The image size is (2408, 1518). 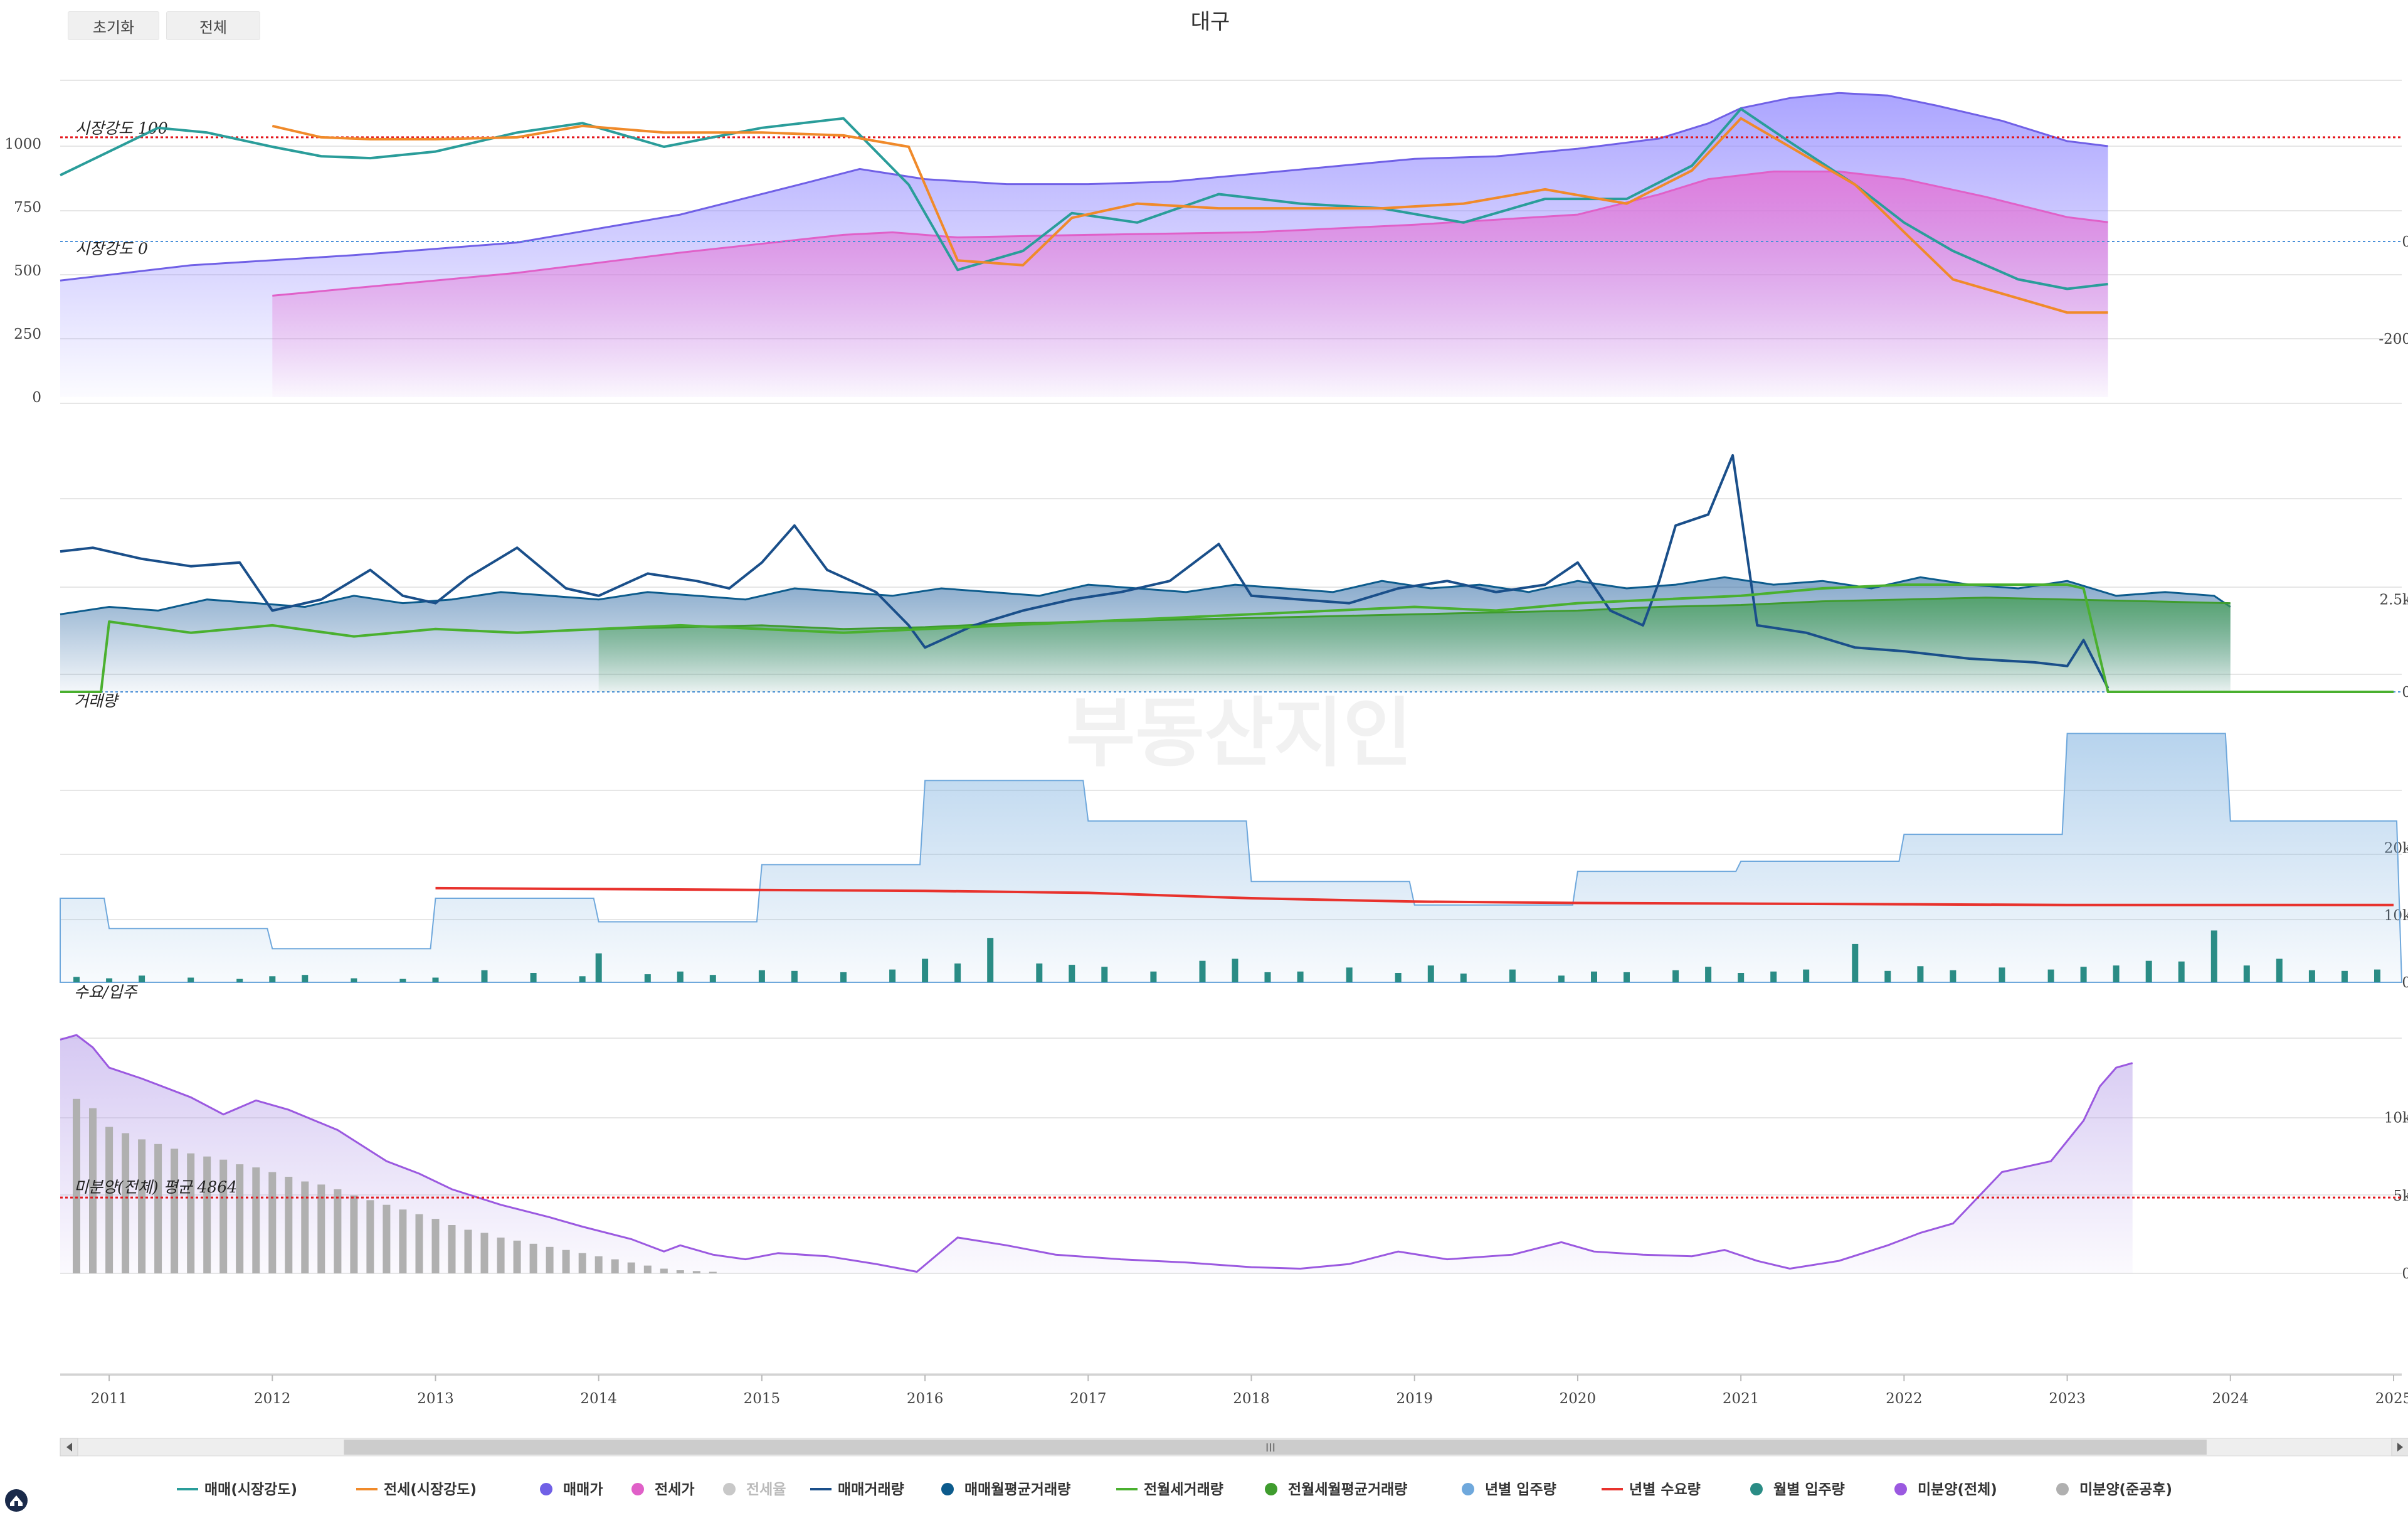 I want to click on legend-item: 월별 입주량, so click(x=1797, y=1490).